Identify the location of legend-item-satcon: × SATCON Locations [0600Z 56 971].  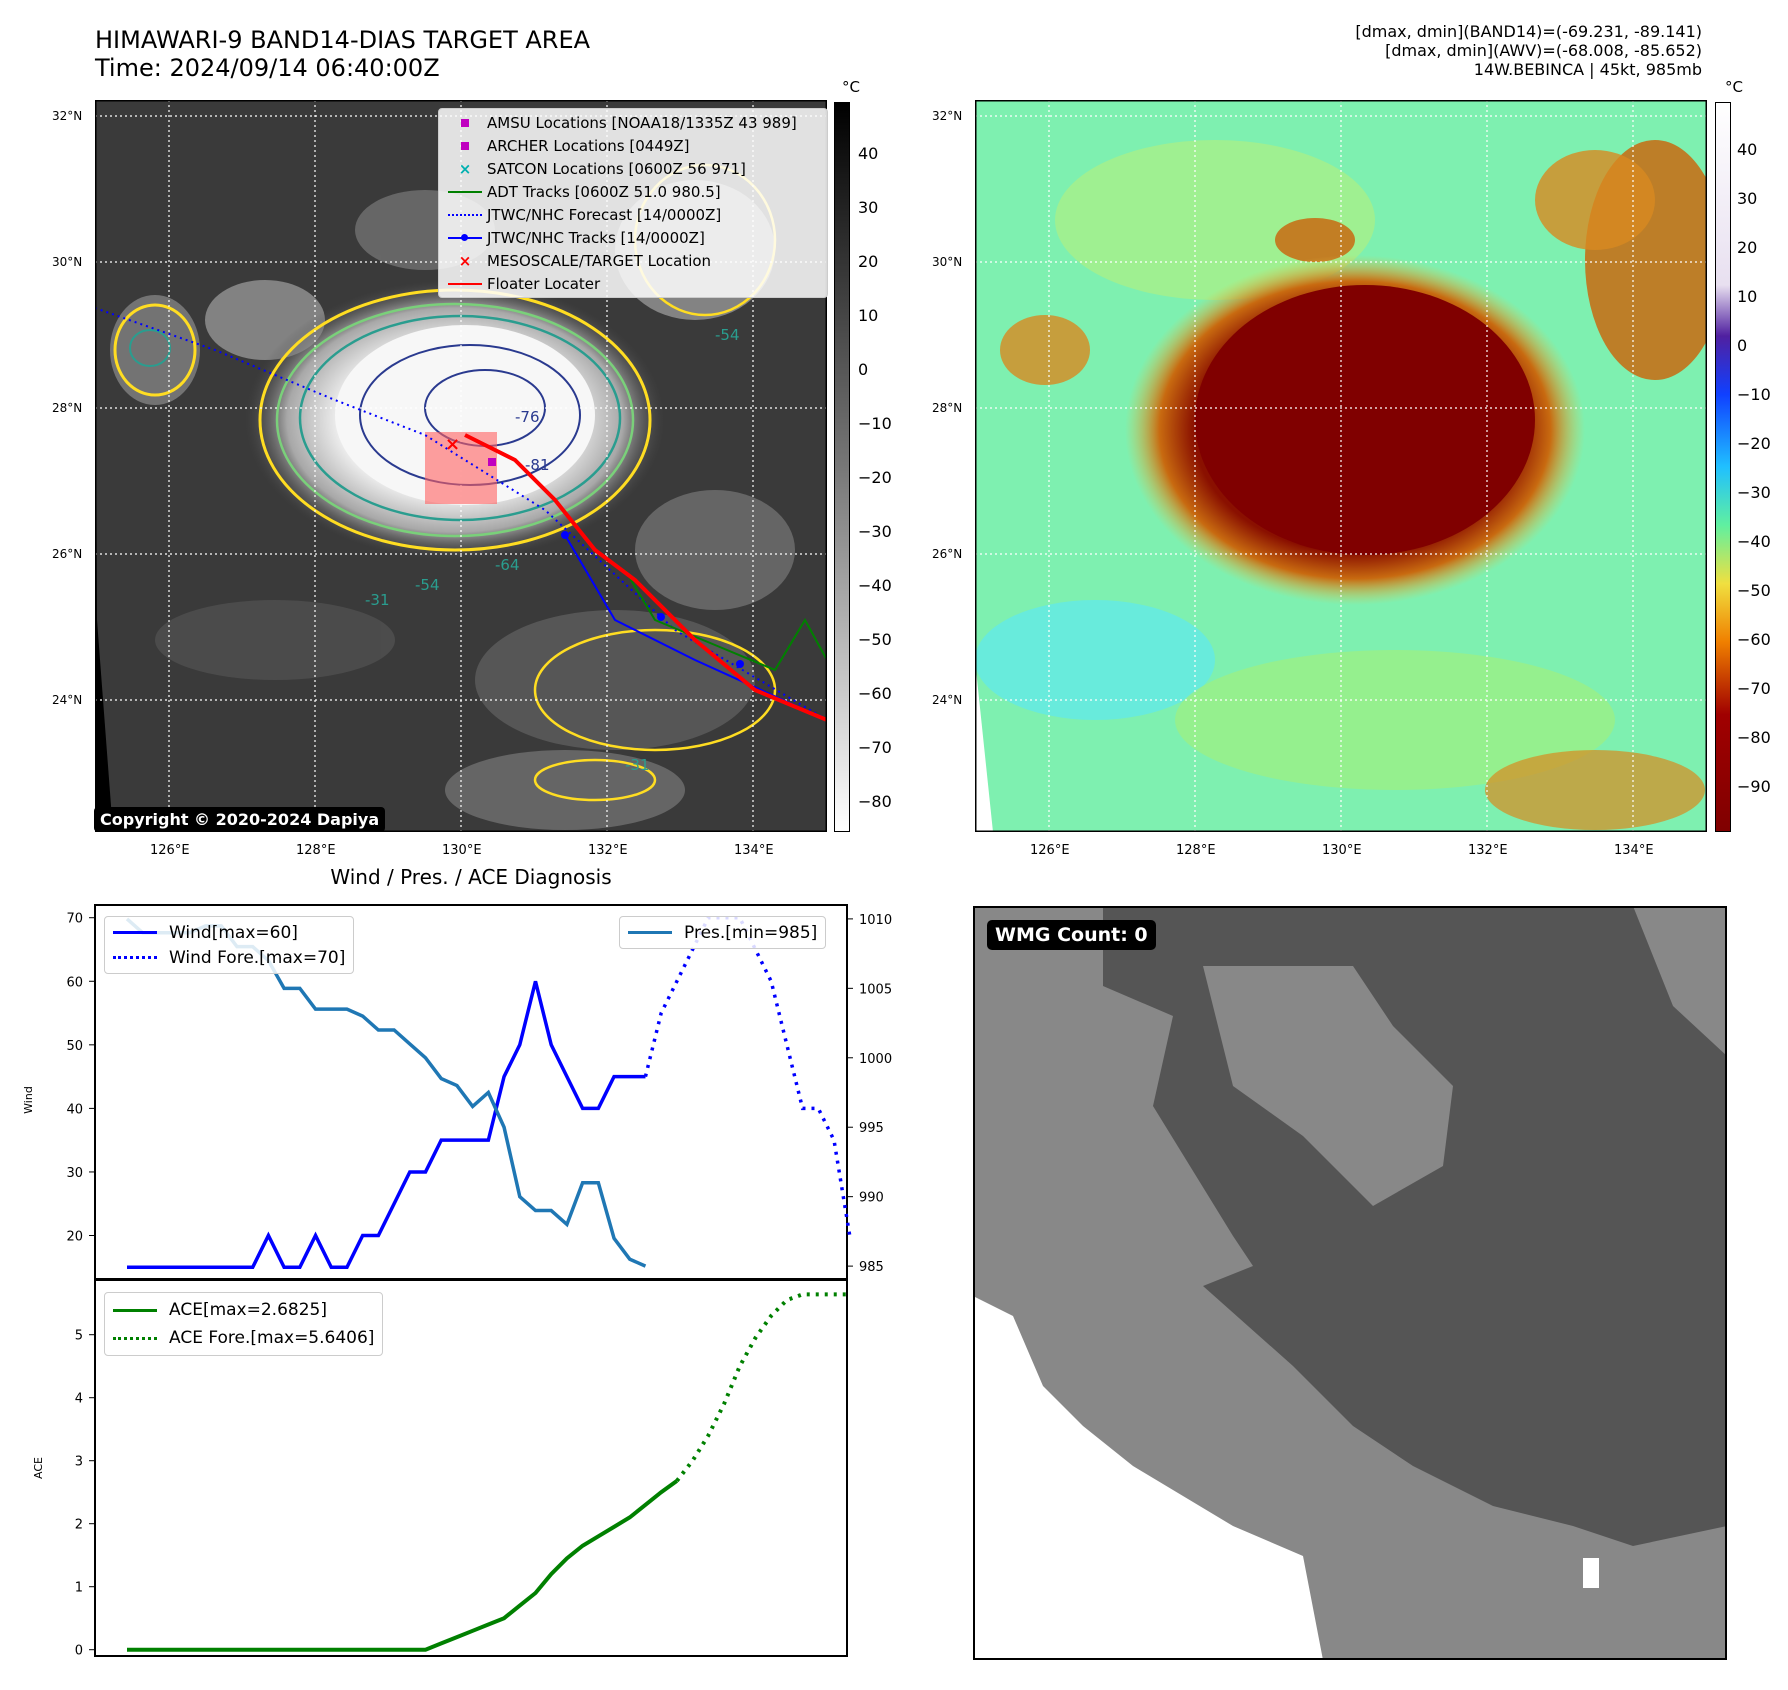
(633, 168).